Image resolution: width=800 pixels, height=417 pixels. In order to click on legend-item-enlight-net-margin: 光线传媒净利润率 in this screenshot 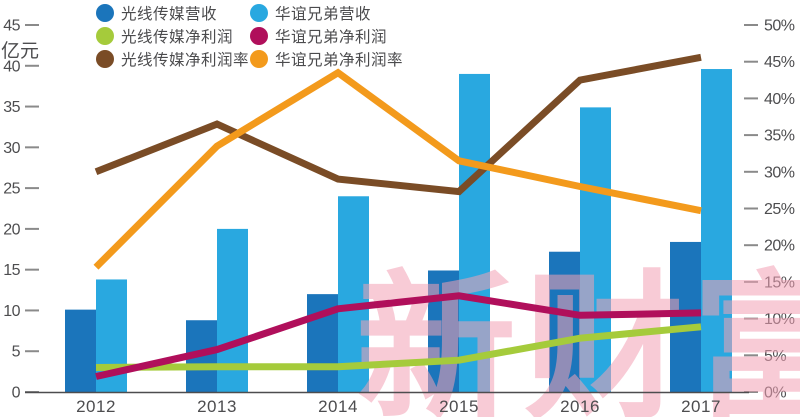, I will do `click(173, 58)`.